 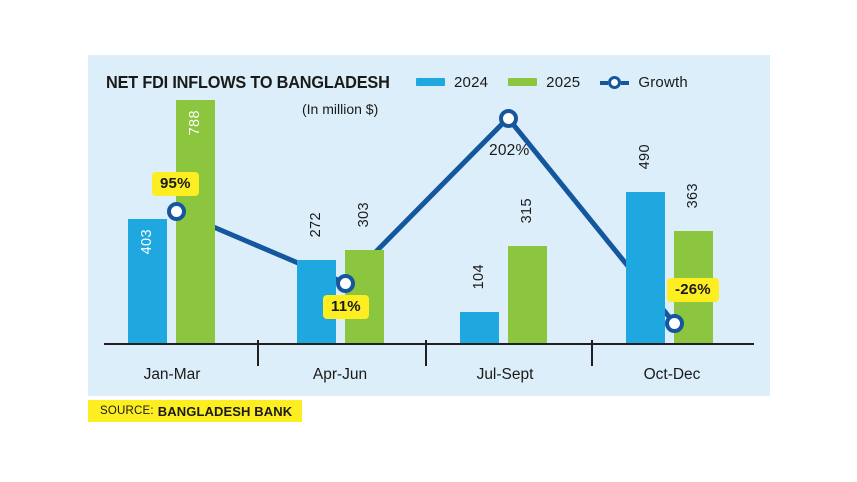 What do you see at coordinates (644, 157) in the screenshot?
I see `bar-value-label: 490` at bounding box center [644, 157].